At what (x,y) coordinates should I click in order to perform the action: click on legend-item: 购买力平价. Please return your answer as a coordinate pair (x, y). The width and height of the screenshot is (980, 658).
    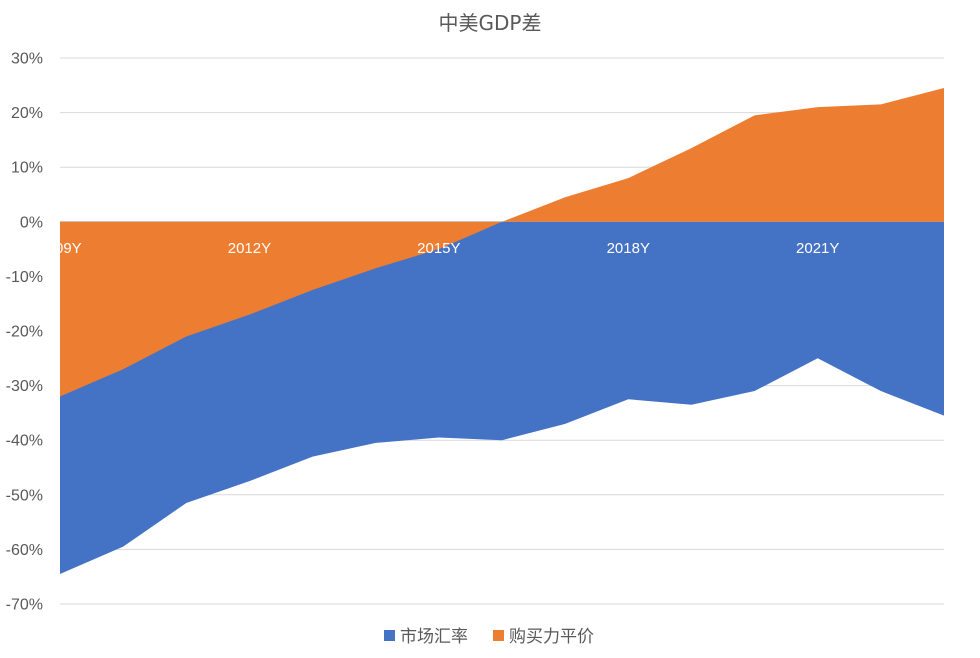
    Looking at the image, I should click on (543, 637).